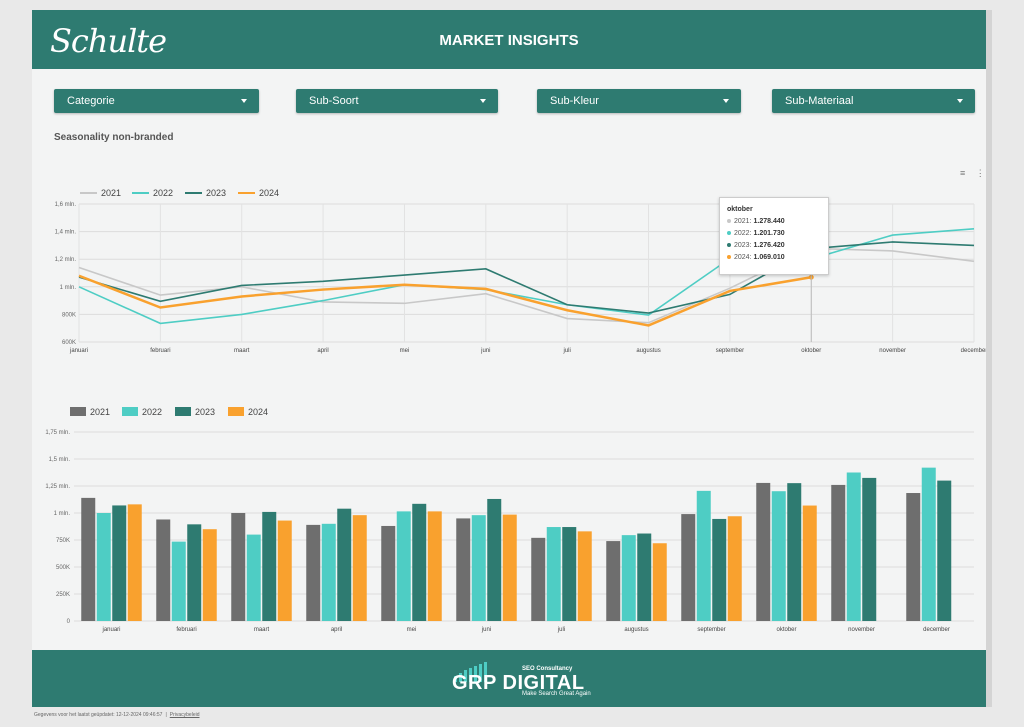  What do you see at coordinates (156, 101) in the screenshot?
I see `filter-categorie: Categorie` at bounding box center [156, 101].